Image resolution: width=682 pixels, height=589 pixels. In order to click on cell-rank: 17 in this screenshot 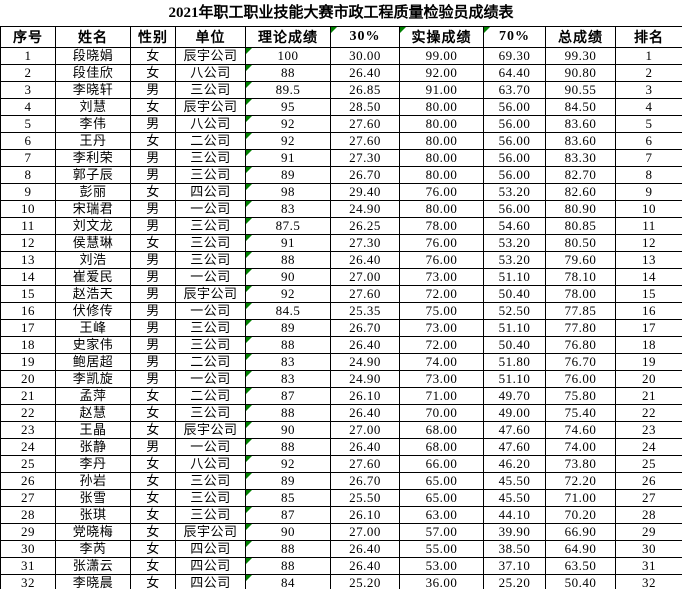, I will do `click(648, 328)`.